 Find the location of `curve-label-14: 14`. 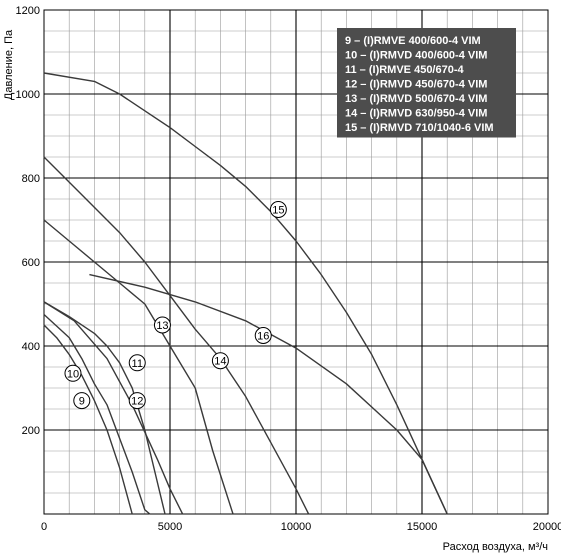

curve-label-14: 14 is located at coordinates (220, 362).